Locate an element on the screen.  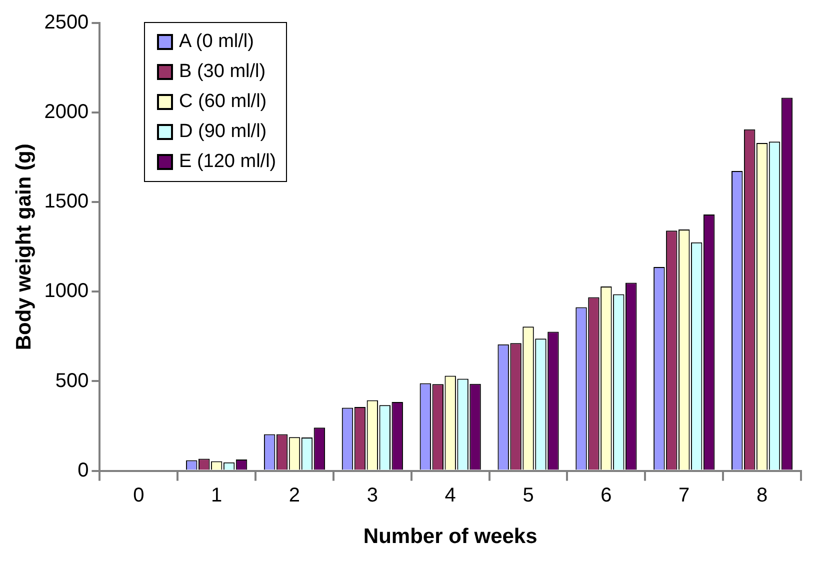
x-axis-title: Number of weeks is located at coordinates (450, 536).